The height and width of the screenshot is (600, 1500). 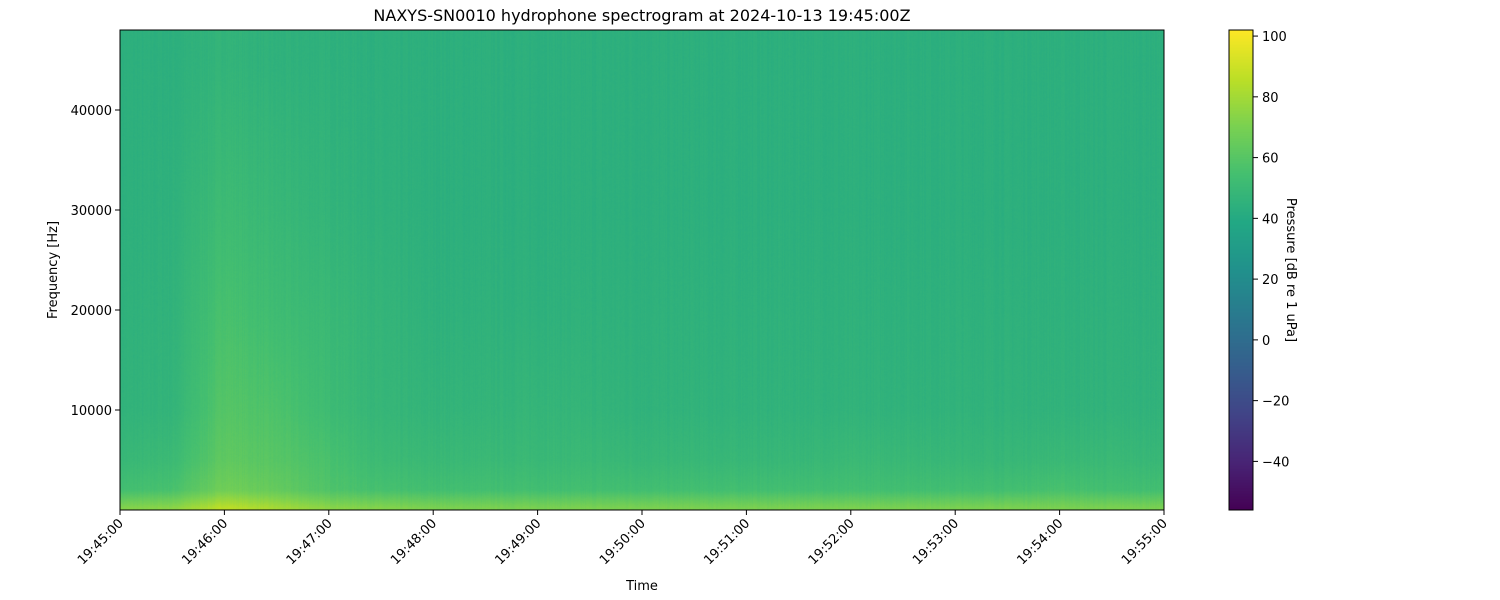 I want to click on x-tick-label: 19:47:00, so click(x=310, y=542).